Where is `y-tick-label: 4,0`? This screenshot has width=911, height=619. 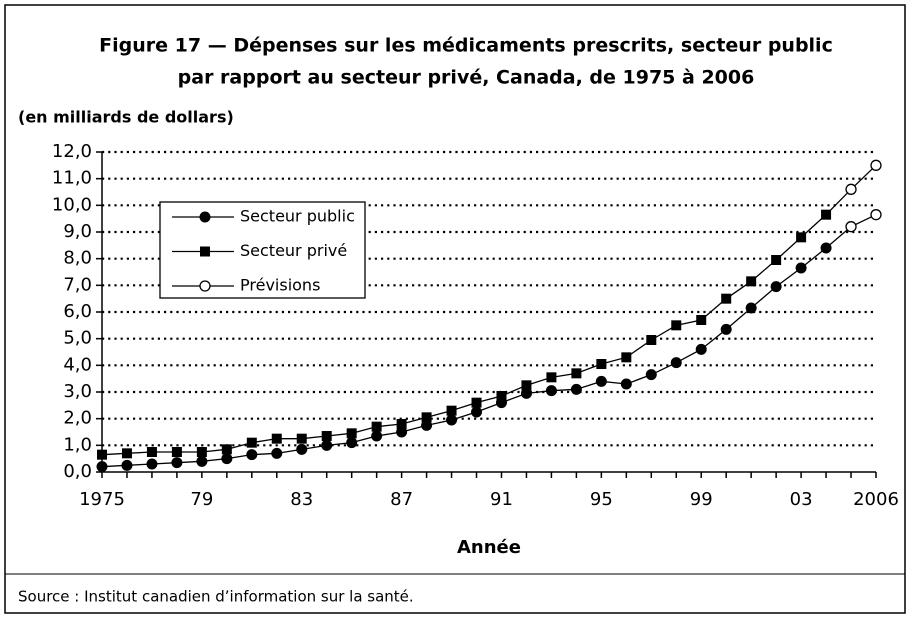 y-tick-label: 4,0 is located at coordinates (77, 364).